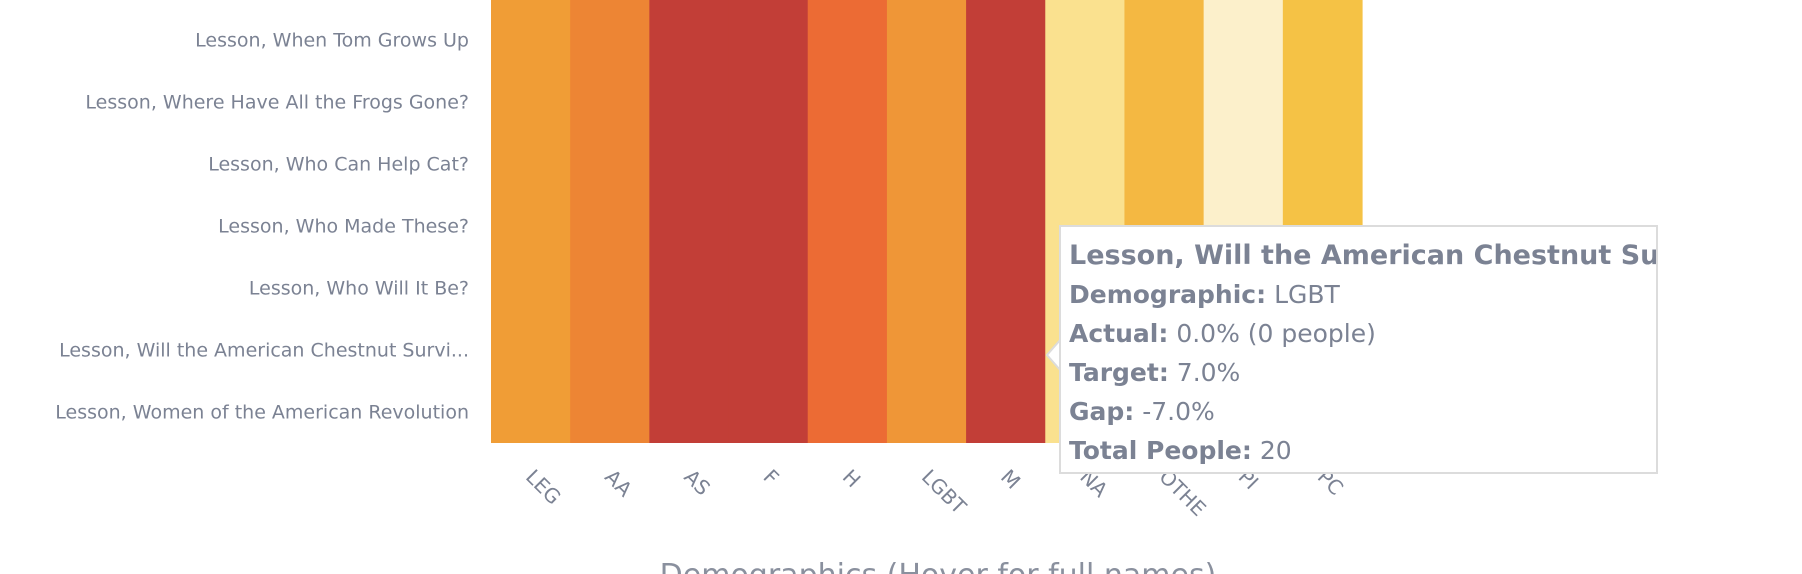 This screenshot has width=1802, height=574. What do you see at coordinates (852, 479) in the screenshot?
I see `column-tick-label: H` at bounding box center [852, 479].